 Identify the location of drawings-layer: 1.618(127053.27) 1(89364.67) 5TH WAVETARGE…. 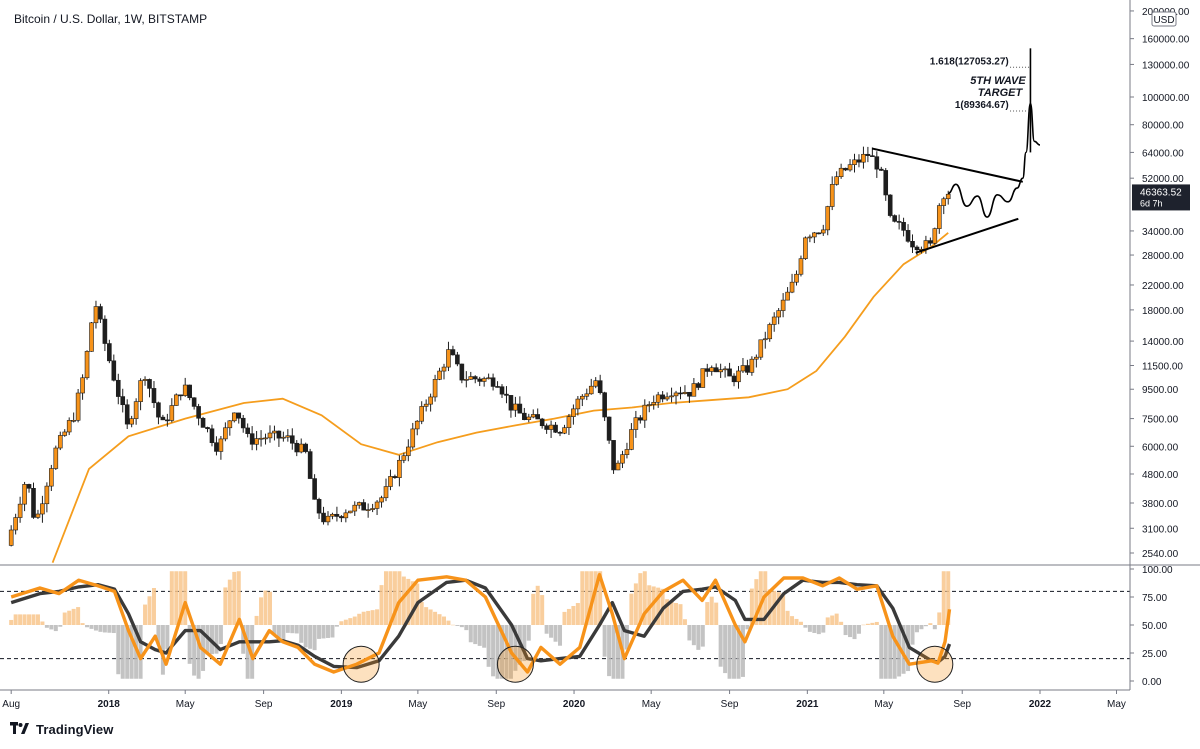
(956, 151).